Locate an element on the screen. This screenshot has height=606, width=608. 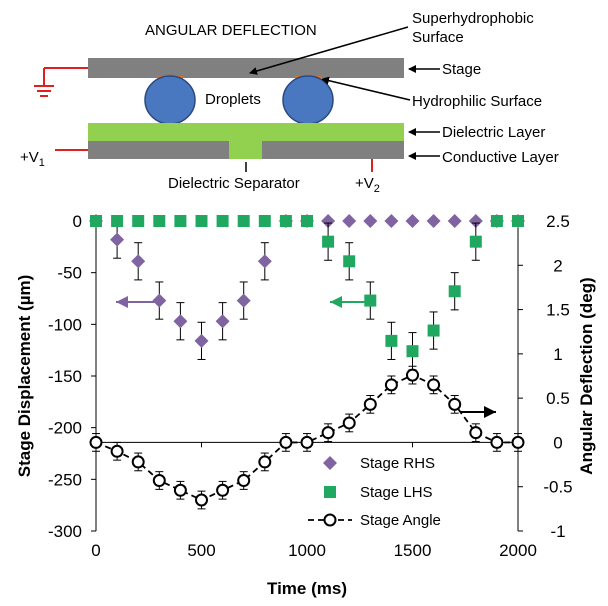
diagram-title: ANGULAR DEFLECTION is located at coordinates (231, 30).